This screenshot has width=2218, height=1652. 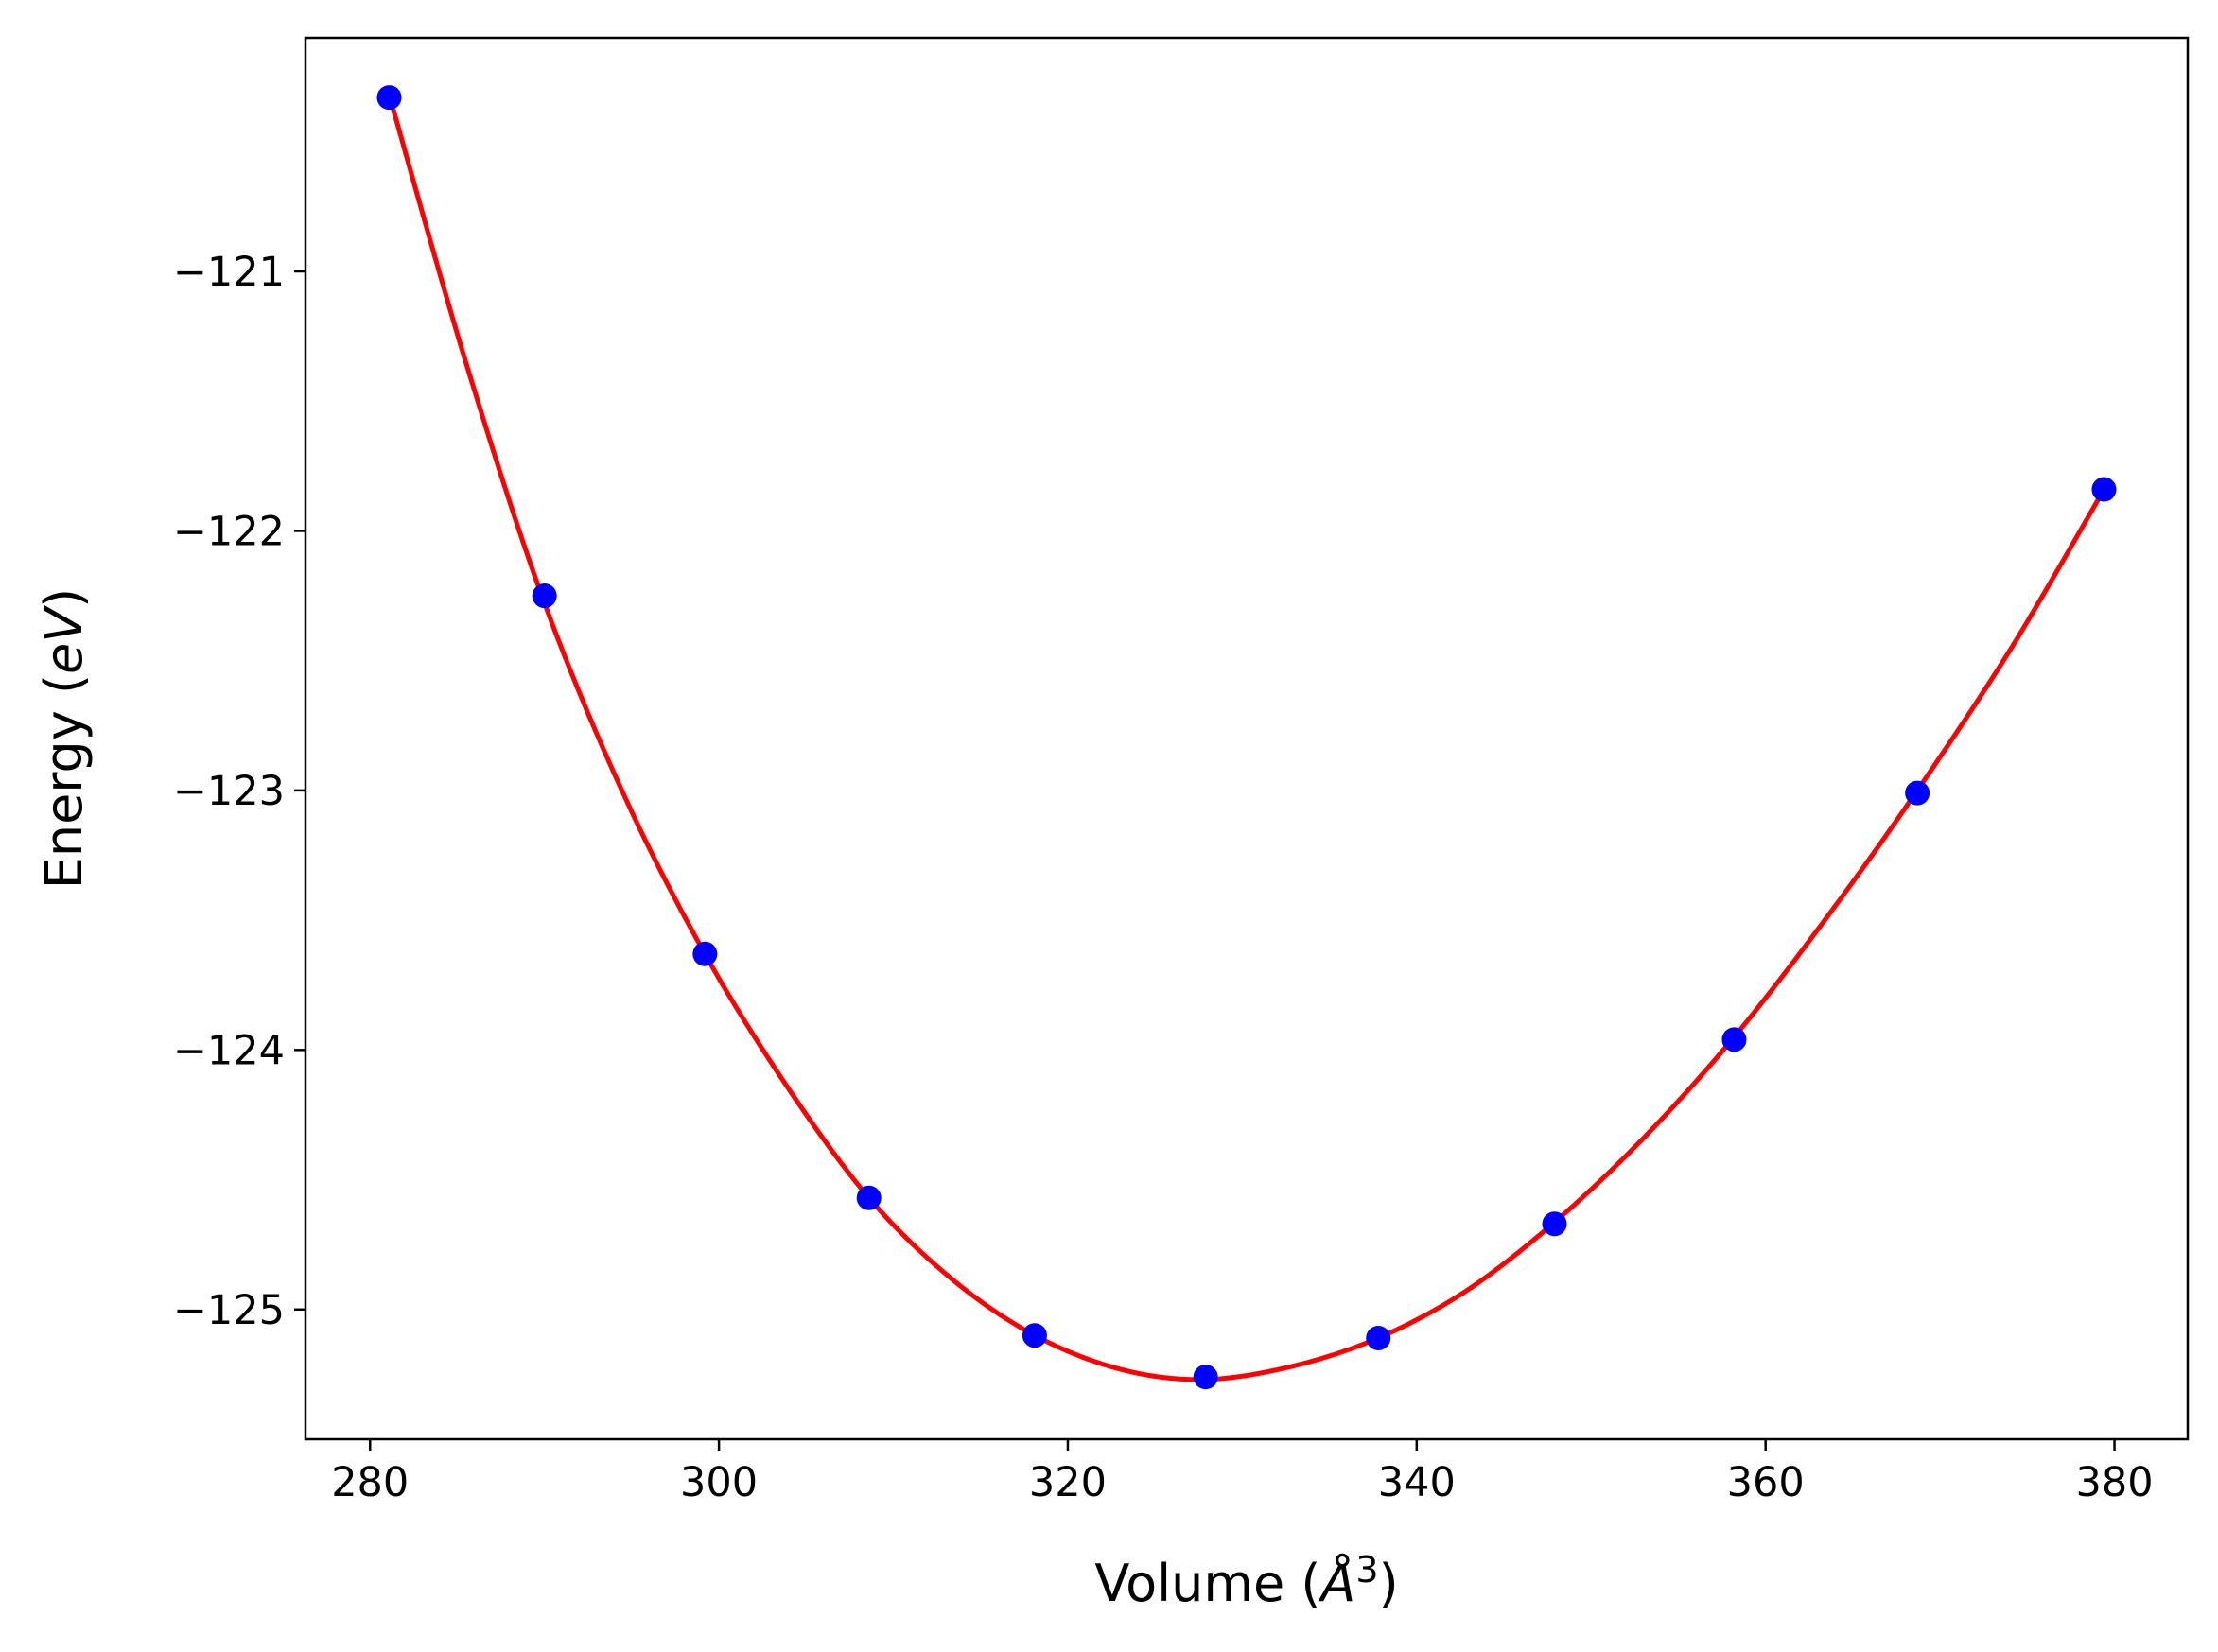 I want to click on x-axis-unit-exponent: 3, so click(x=1366, y=1570).